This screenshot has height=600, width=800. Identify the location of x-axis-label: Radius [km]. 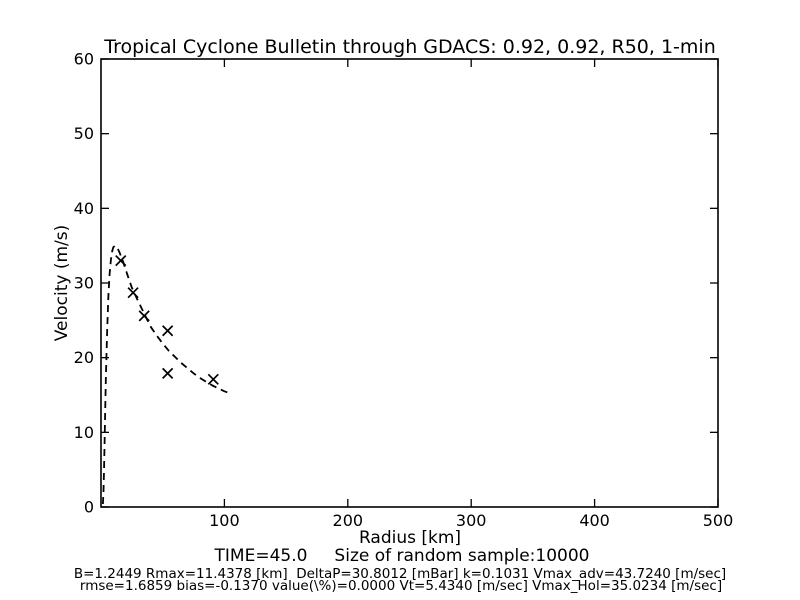
(410, 538).